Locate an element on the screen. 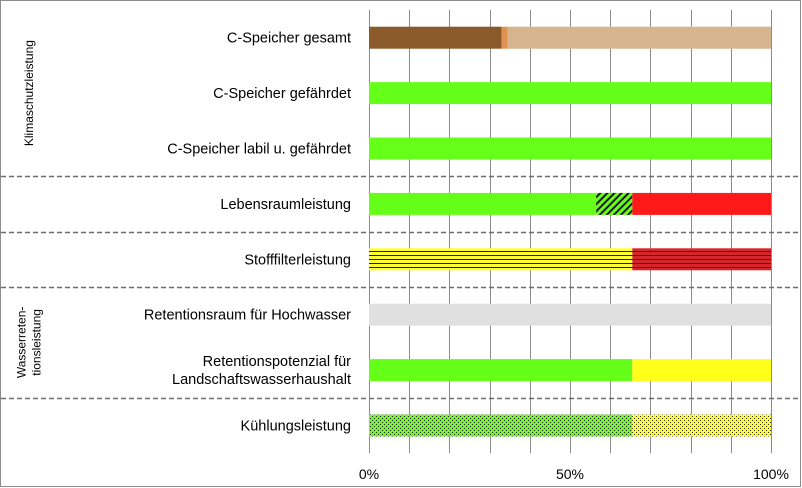 Image resolution: width=802 pixels, height=488 pixels. group-label: Wasserreten- is located at coordinates (22, 343).